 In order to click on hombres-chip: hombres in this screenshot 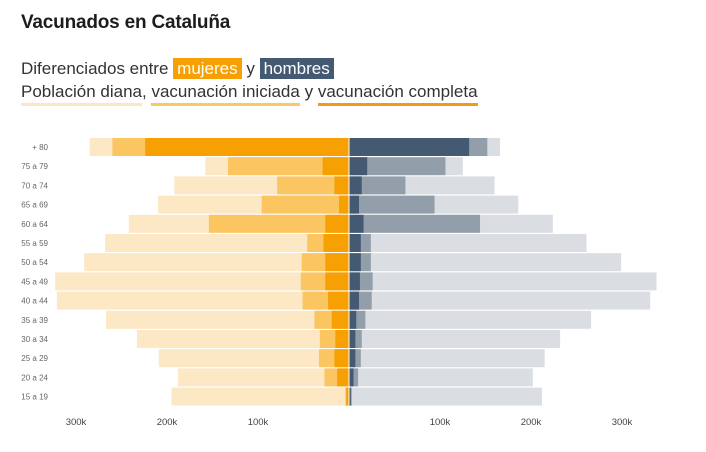, I will do `click(296, 68)`.